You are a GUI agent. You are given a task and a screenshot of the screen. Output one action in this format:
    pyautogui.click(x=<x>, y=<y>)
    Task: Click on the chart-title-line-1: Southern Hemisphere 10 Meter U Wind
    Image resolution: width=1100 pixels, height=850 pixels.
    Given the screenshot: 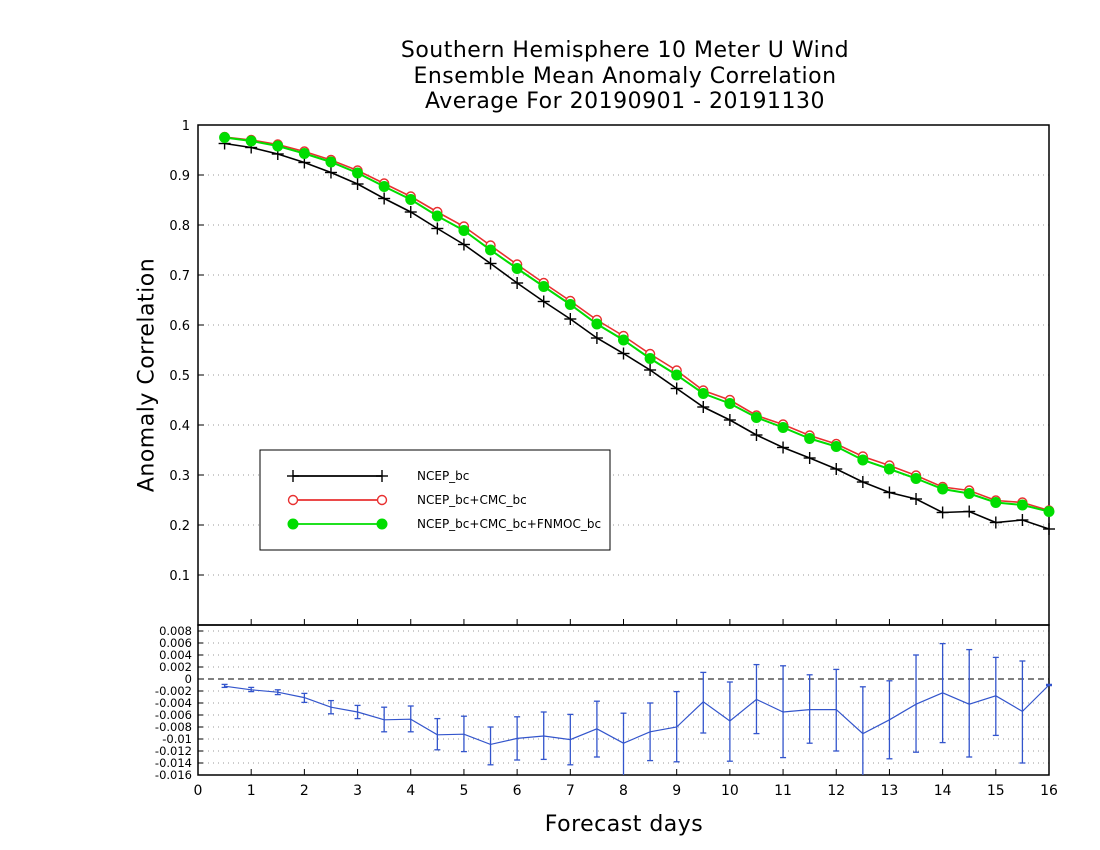 What is the action you would take?
    pyautogui.click(x=625, y=50)
    